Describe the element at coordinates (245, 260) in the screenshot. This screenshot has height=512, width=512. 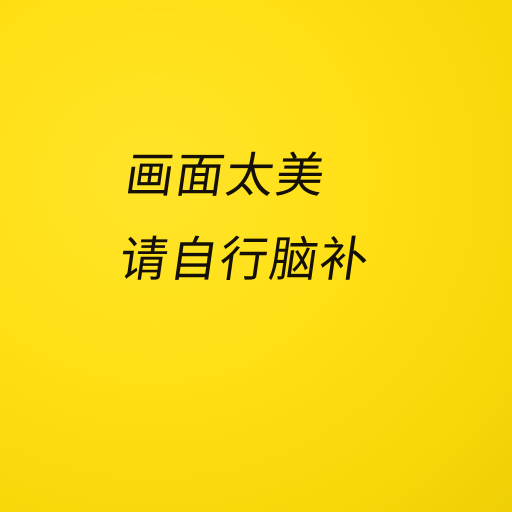
I see `caption-line-2: 请自行脑补` at that location.